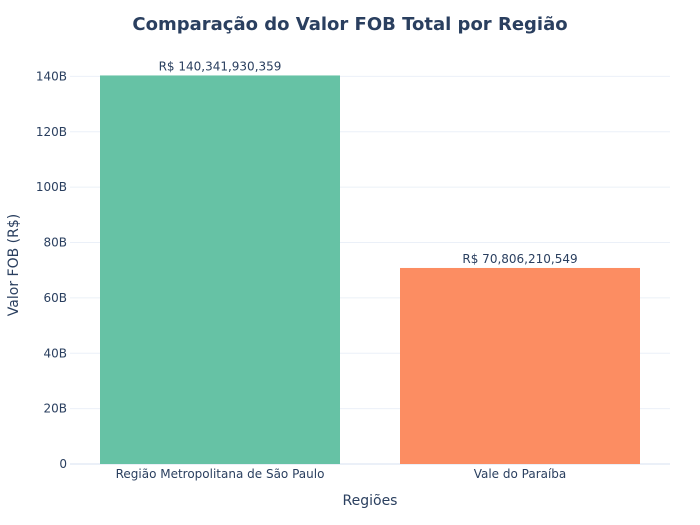 The image size is (700, 525). Describe the element at coordinates (370, 501) in the screenshot. I see `x-axis-title: Regiões` at that location.